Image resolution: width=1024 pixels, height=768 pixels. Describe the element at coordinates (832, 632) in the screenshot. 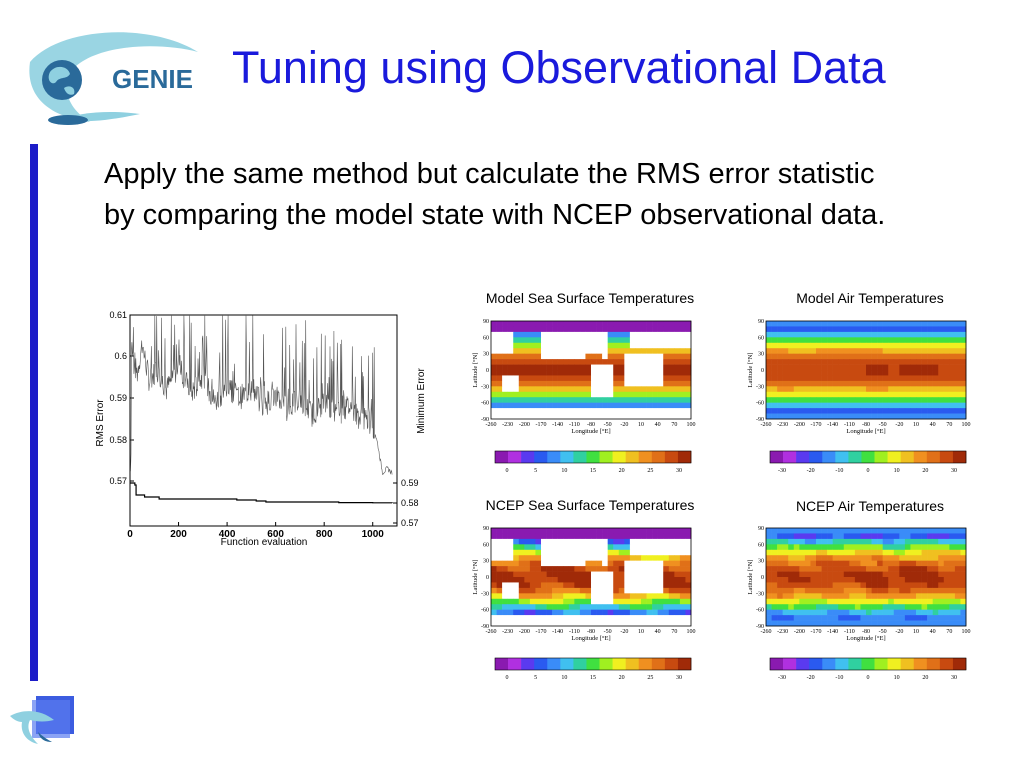

I see `map-x-tick-label: -140` at that location.